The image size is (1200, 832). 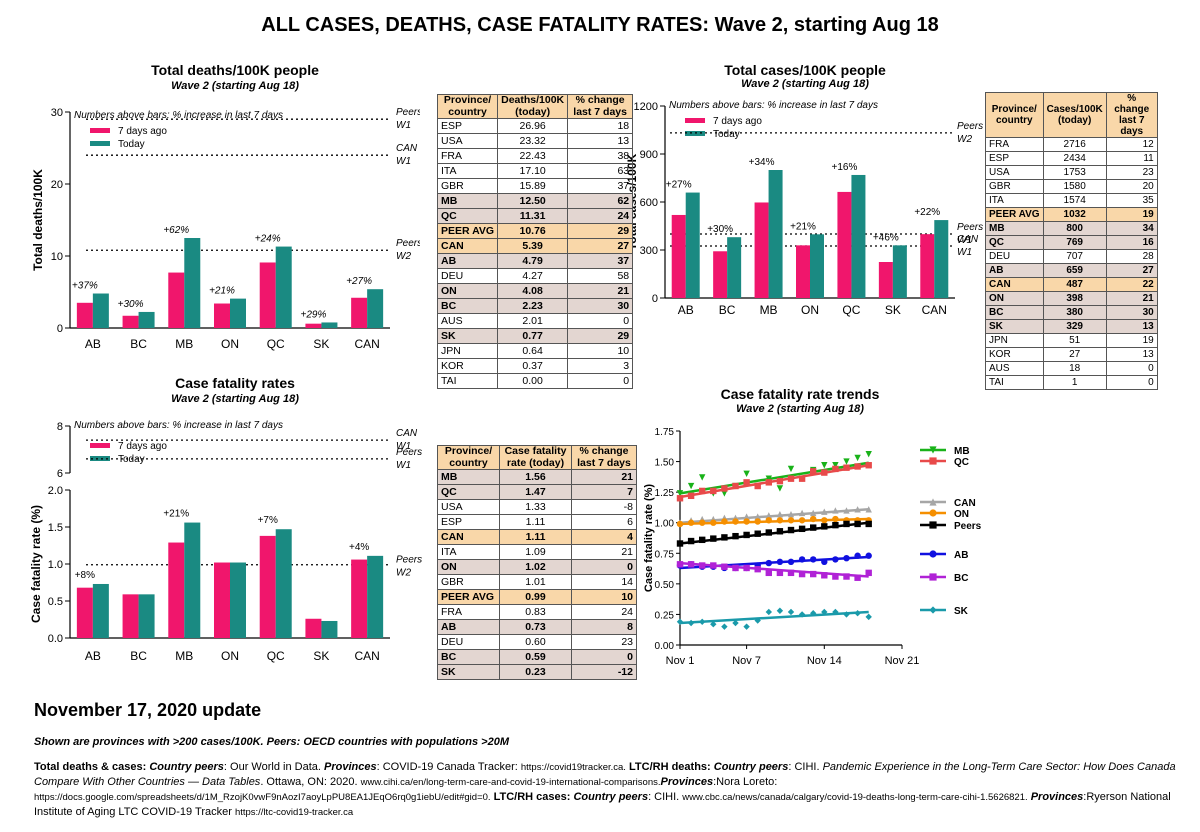 I want to click on x-tick-label: BC, so click(x=727, y=310).